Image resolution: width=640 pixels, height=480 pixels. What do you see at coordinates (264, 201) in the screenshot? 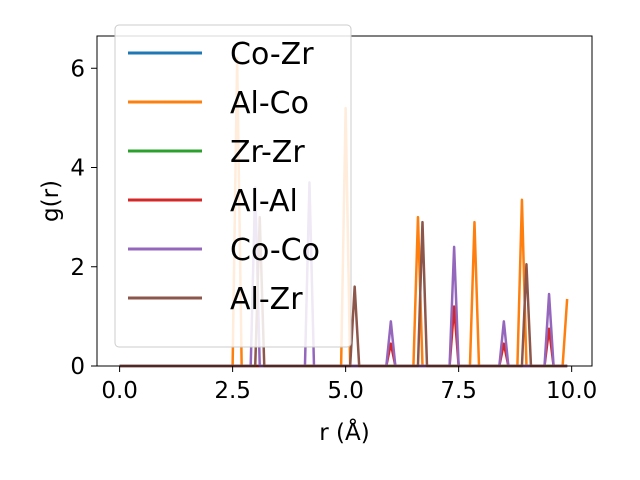
I see `legend-entry: Al-Al` at bounding box center [264, 201].